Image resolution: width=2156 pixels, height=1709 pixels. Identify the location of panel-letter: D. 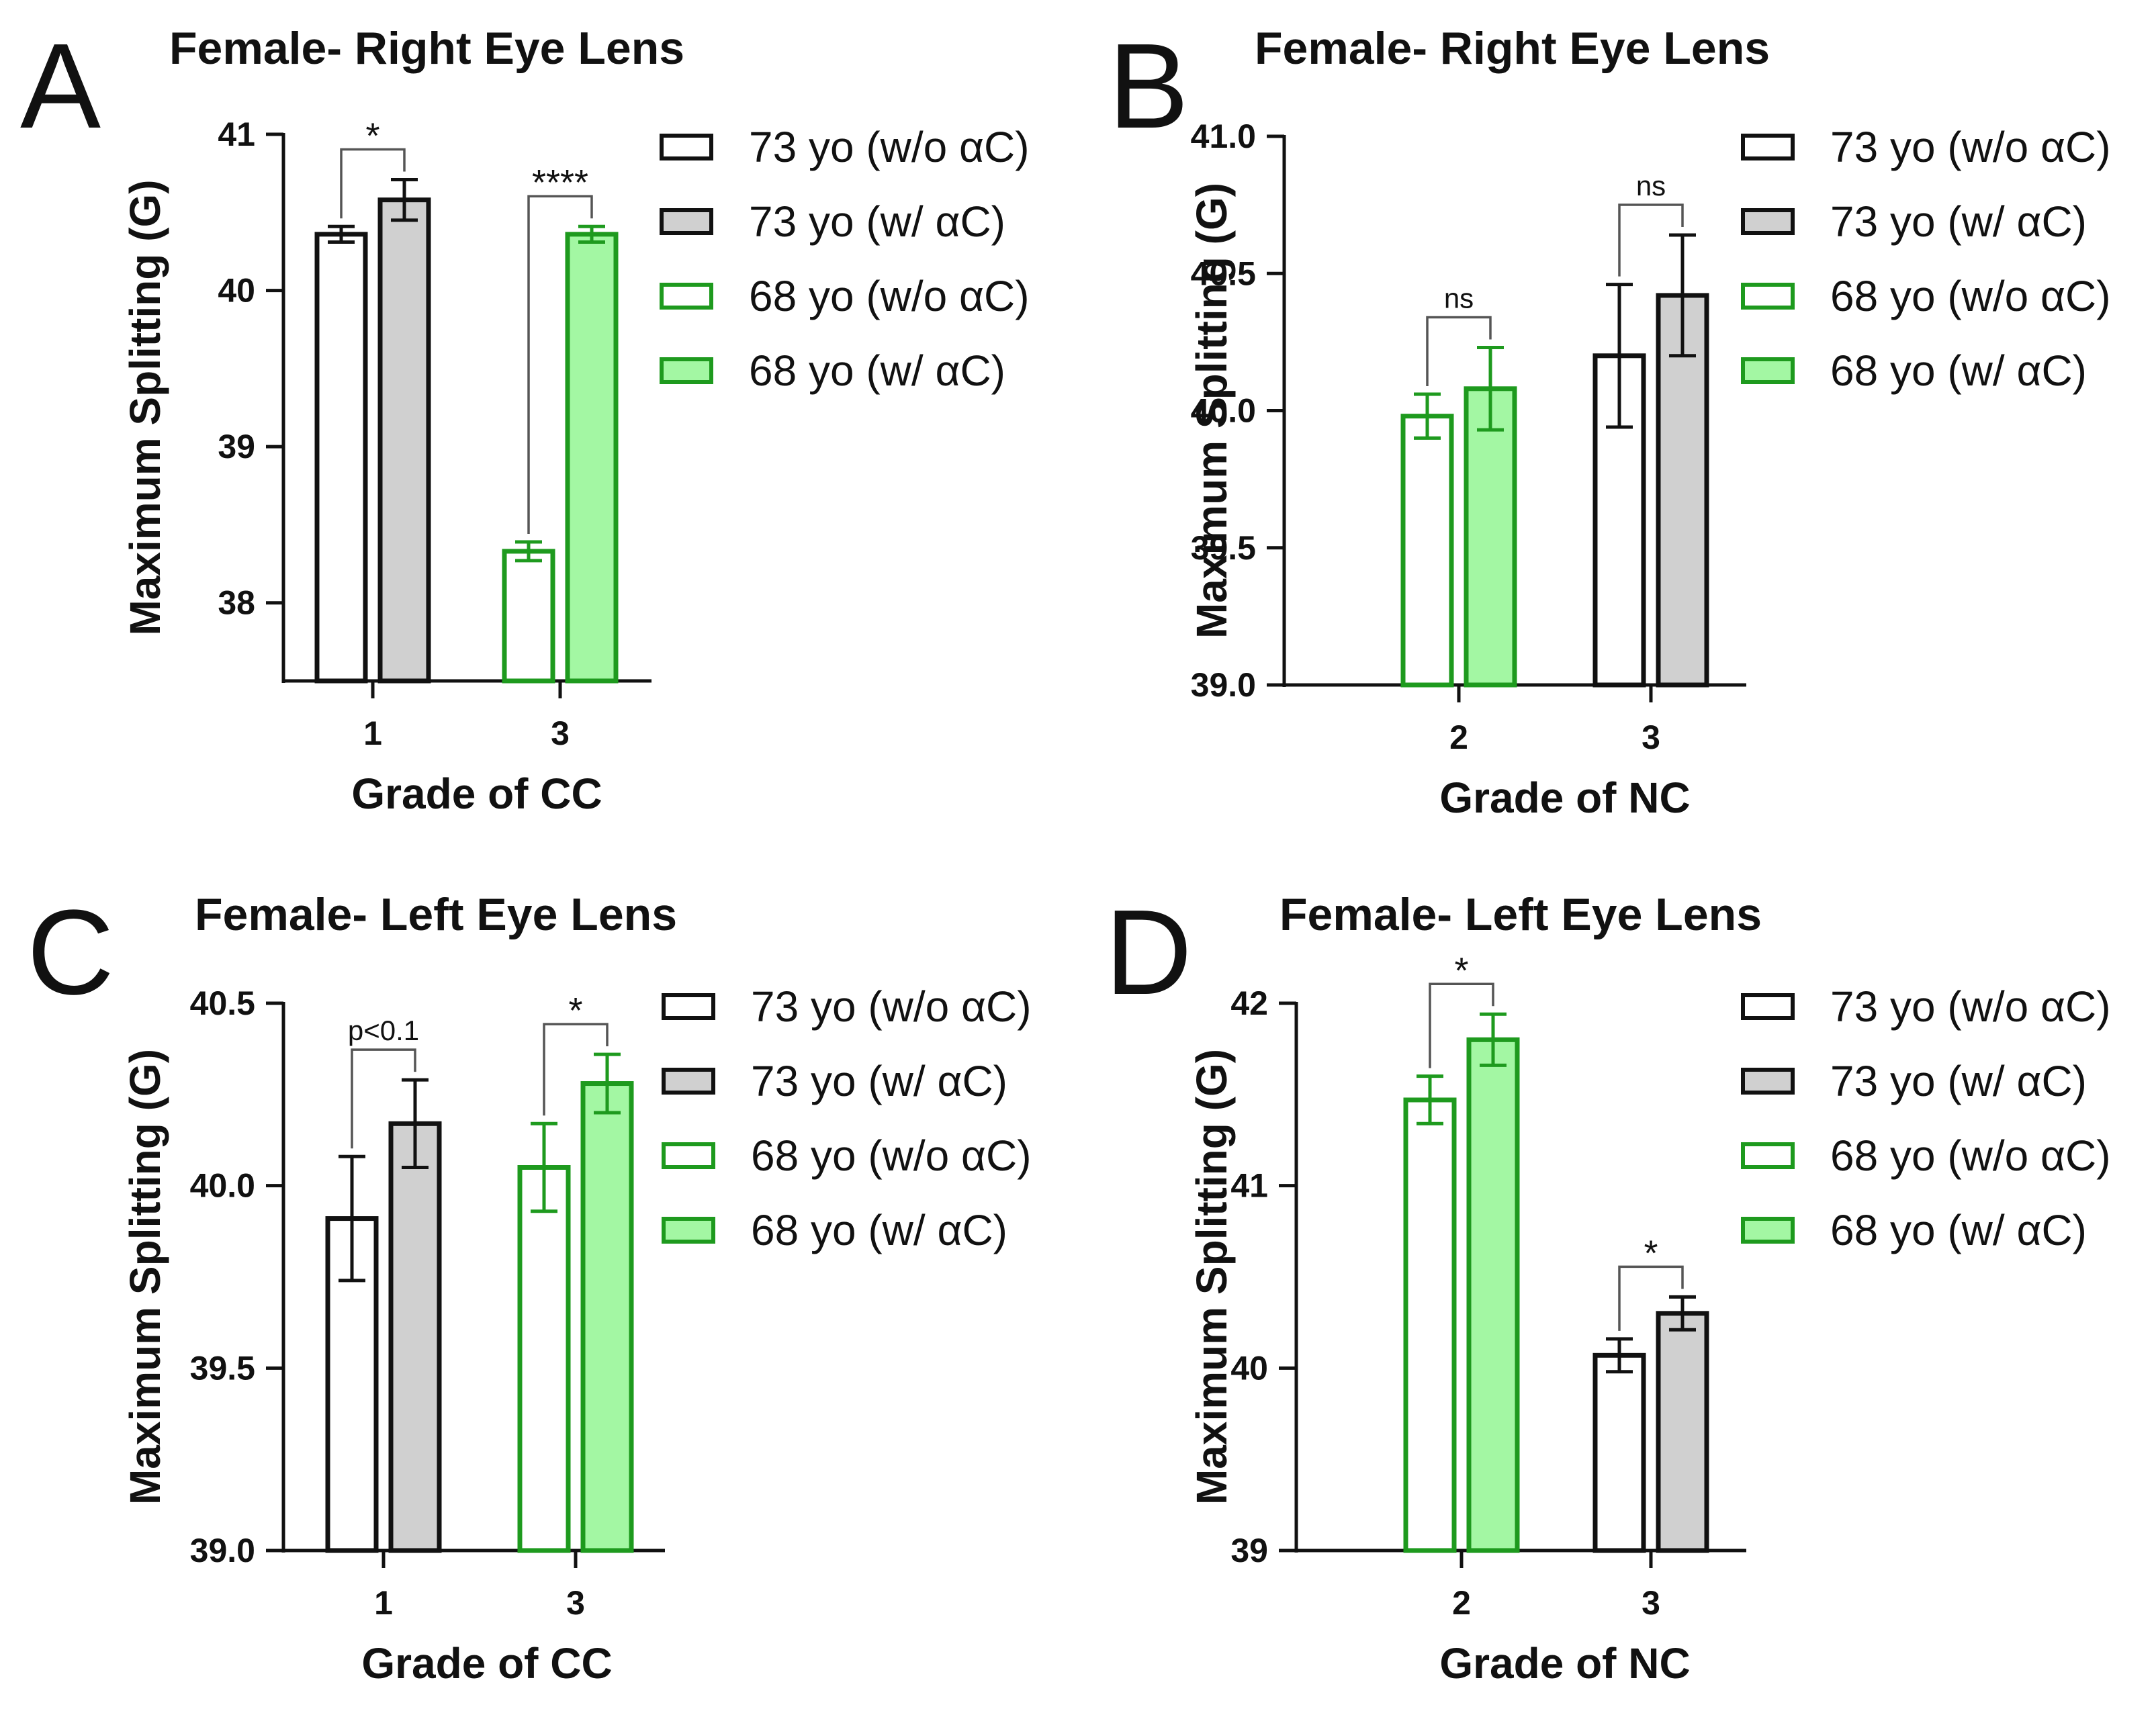
(1148, 952).